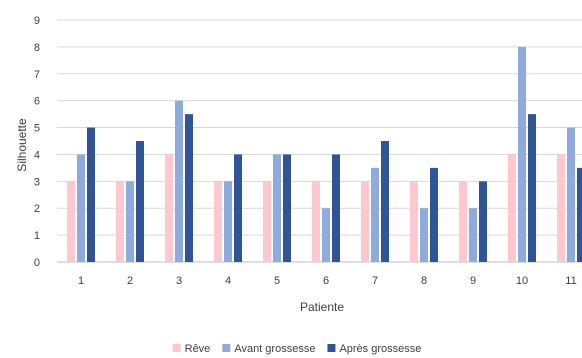  I want to click on x-tick-label: 4, so click(228, 281).